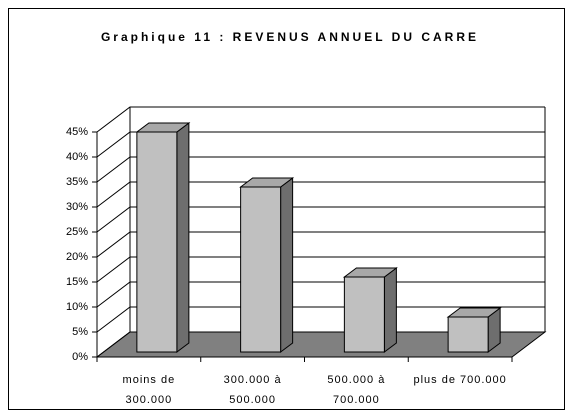 The height and width of the screenshot is (418, 573). Describe the element at coordinates (77, 232) in the screenshot. I see `y-tick-label: 25%` at that location.